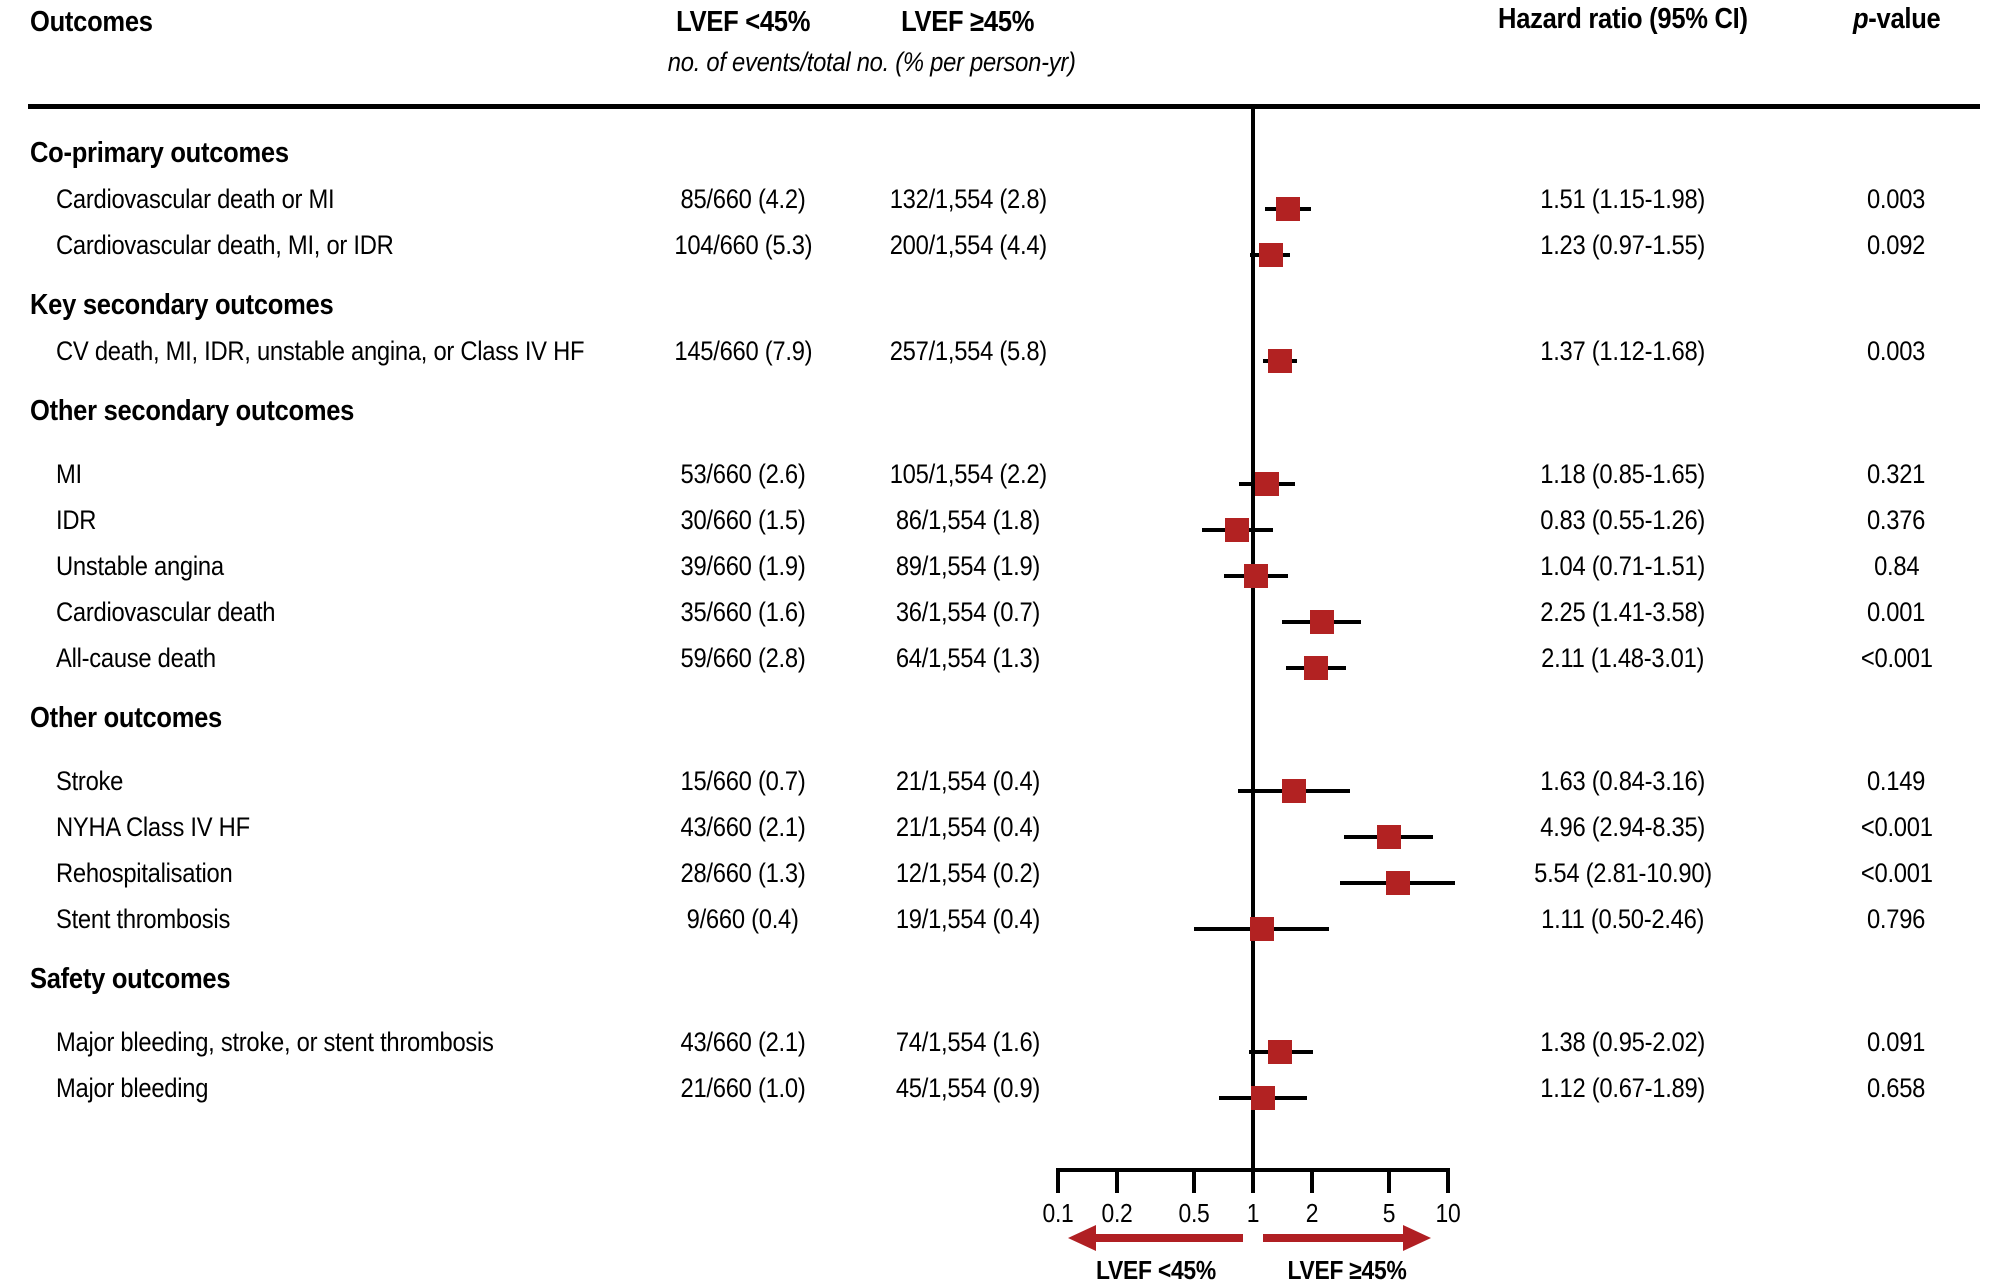  I want to click on text: 2.25 (1.41-3.58), so click(1623, 611).